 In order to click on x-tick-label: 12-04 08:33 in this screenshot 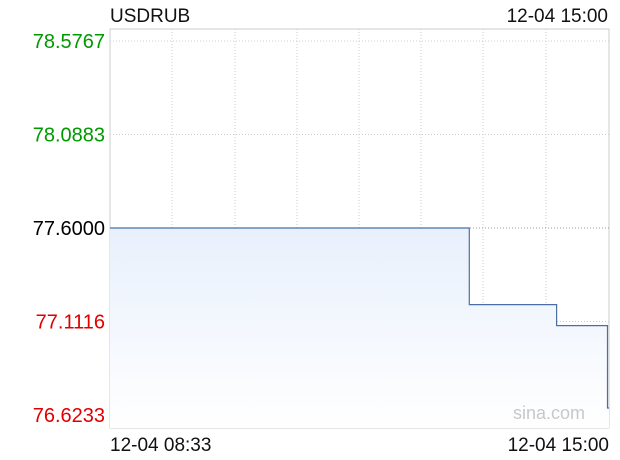, I will do `click(160, 445)`.